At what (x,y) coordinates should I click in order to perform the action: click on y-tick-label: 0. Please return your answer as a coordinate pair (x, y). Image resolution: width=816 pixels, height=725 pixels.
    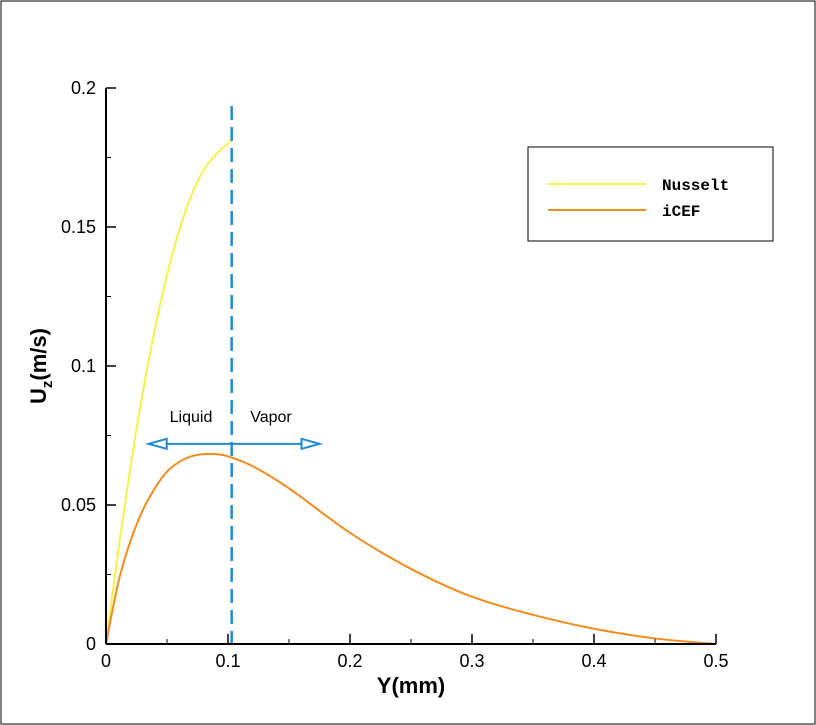
    Looking at the image, I should click on (91, 644).